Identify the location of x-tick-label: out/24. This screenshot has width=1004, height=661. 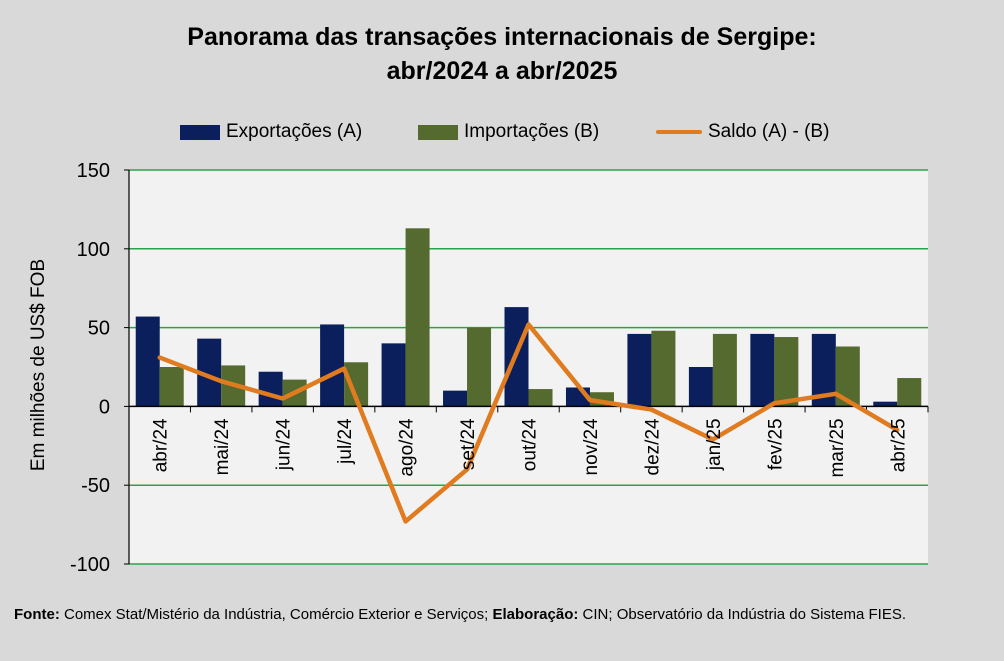
(530, 444).